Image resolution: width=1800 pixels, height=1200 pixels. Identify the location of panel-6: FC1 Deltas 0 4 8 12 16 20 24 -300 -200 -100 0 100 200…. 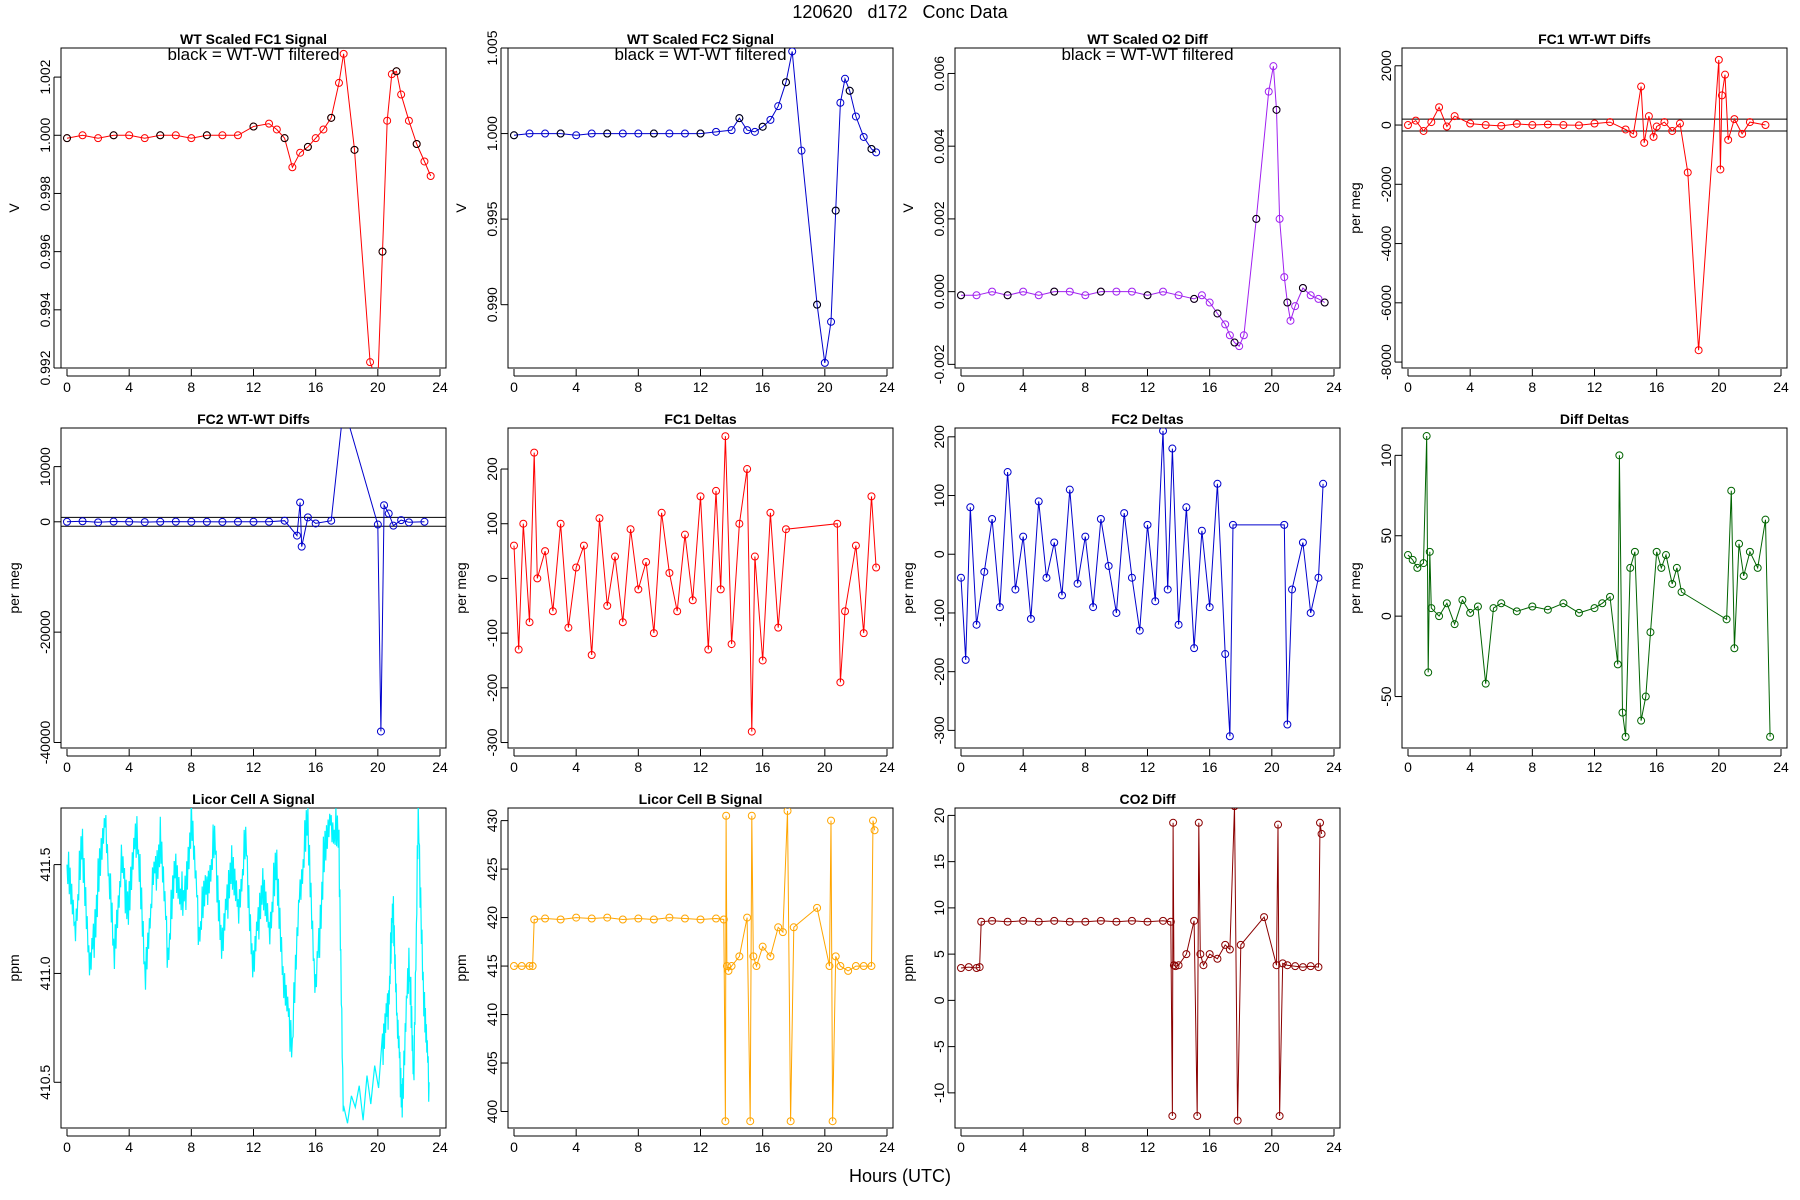
(674, 593).